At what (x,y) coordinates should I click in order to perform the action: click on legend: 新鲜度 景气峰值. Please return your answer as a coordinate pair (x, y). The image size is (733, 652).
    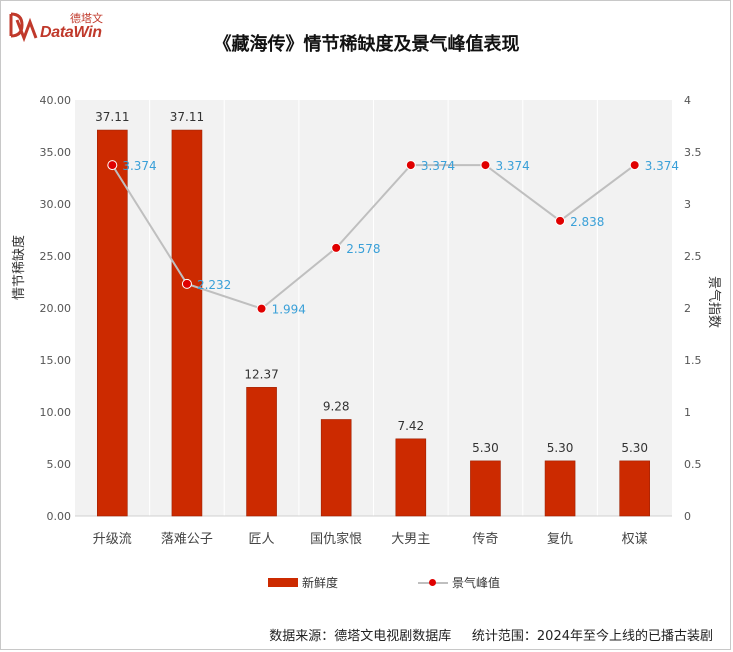
    Looking at the image, I should click on (366, 584).